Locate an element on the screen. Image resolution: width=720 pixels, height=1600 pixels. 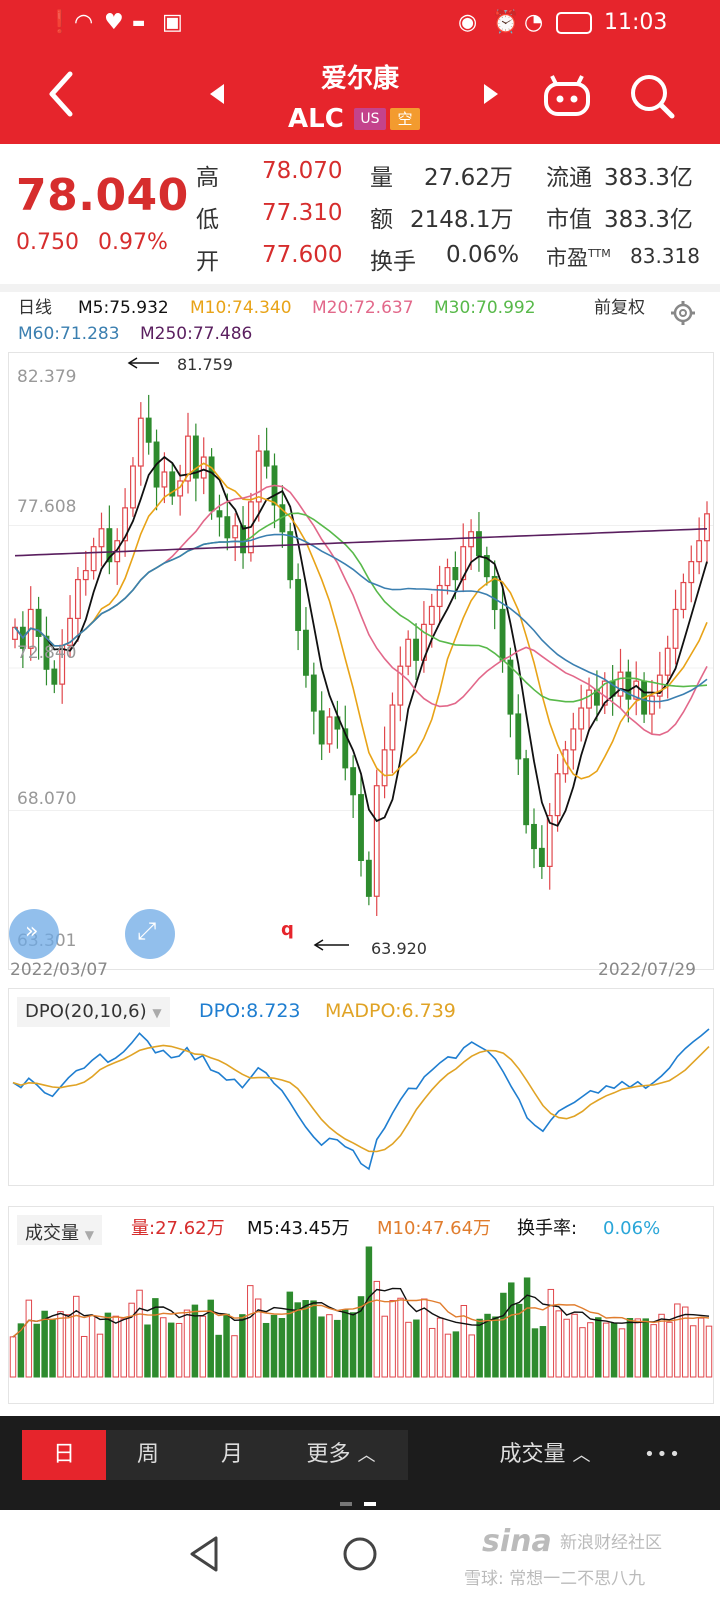
volume-label: 量 is located at coordinates (381, 178).